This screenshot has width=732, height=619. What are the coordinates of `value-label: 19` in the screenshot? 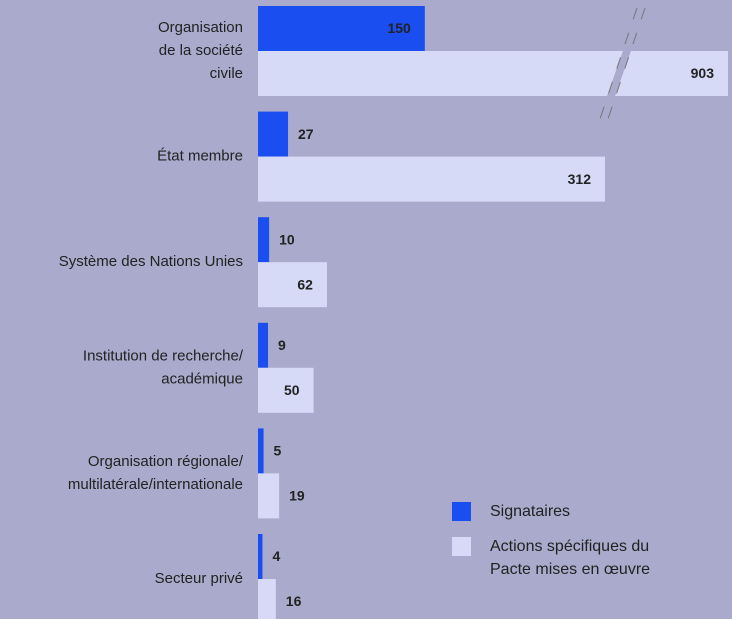 It's located at (297, 496).